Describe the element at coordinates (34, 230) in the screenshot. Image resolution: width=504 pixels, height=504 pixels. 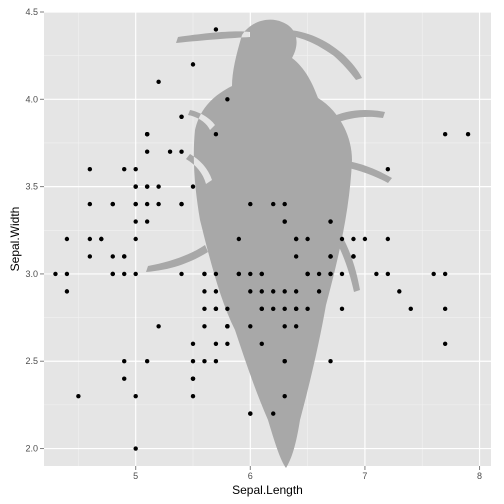
I see `y-axis-ticks: 2.0 2.5 3.0 3.5 4.0 4.5` at that location.